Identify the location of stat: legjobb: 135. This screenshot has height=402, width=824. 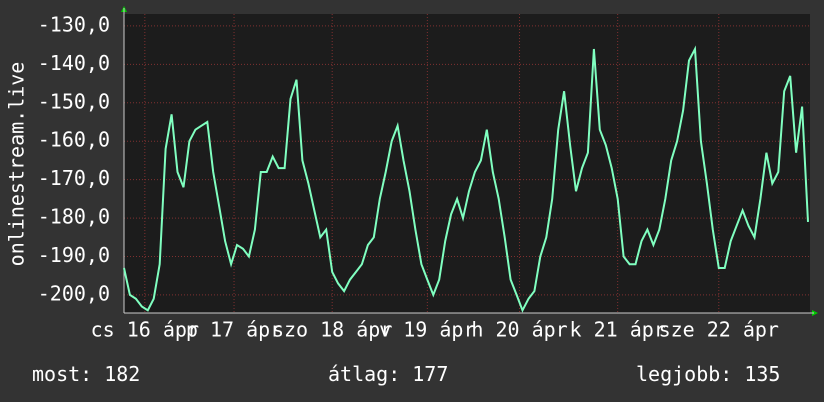
(708, 374).